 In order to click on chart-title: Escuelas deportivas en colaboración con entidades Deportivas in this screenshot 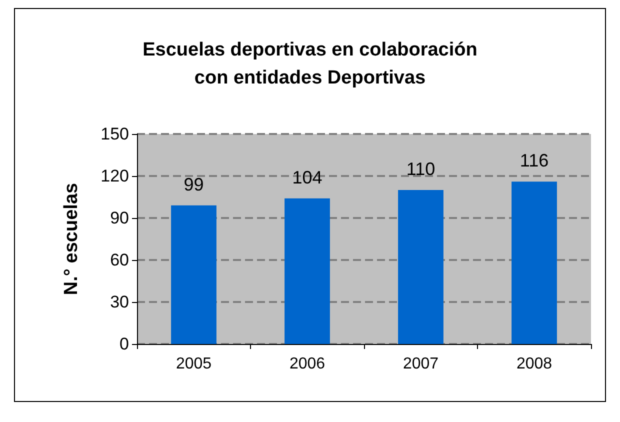, I will do `click(310, 64)`.